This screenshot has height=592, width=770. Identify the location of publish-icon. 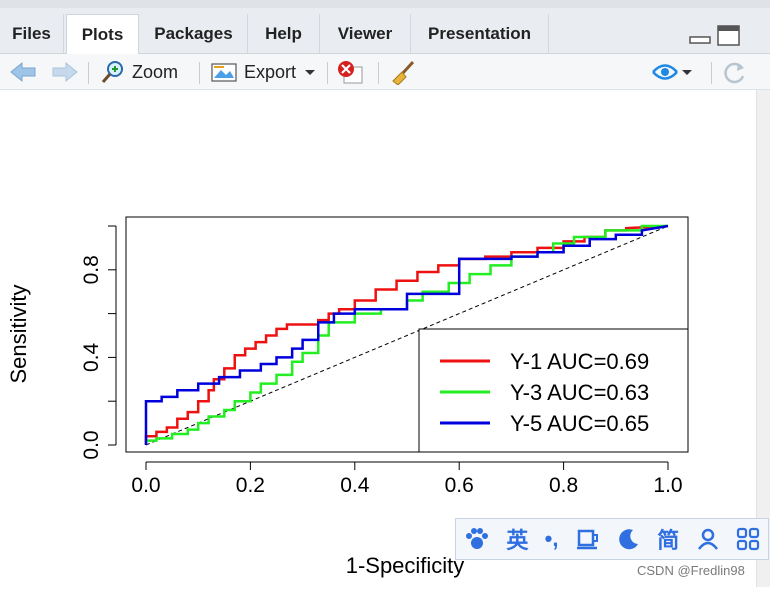
(665, 72).